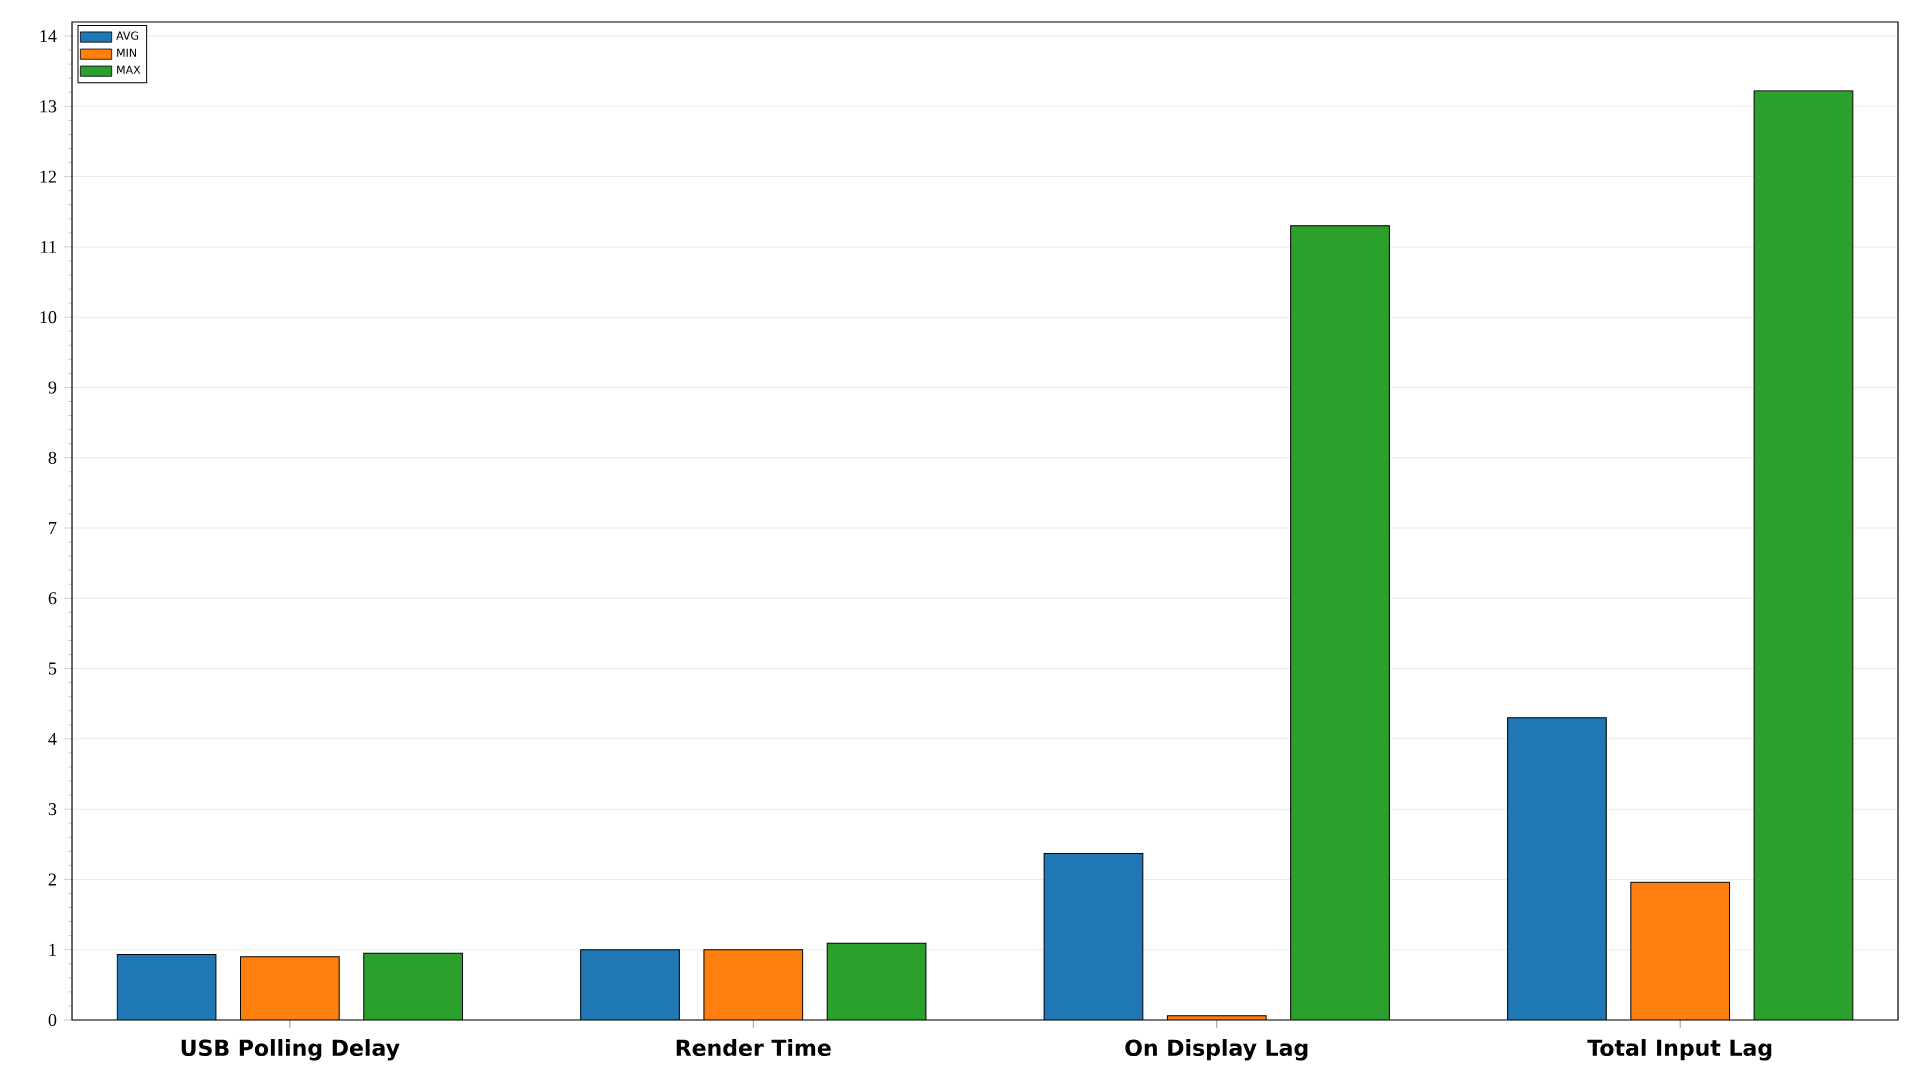 Image resolution: width=1920 pixels, height=1080 pixels. Describe the element at coordinates (1679, 1050) in the screenshot. I see `x-tick-label: Total Input Lag` at that location.